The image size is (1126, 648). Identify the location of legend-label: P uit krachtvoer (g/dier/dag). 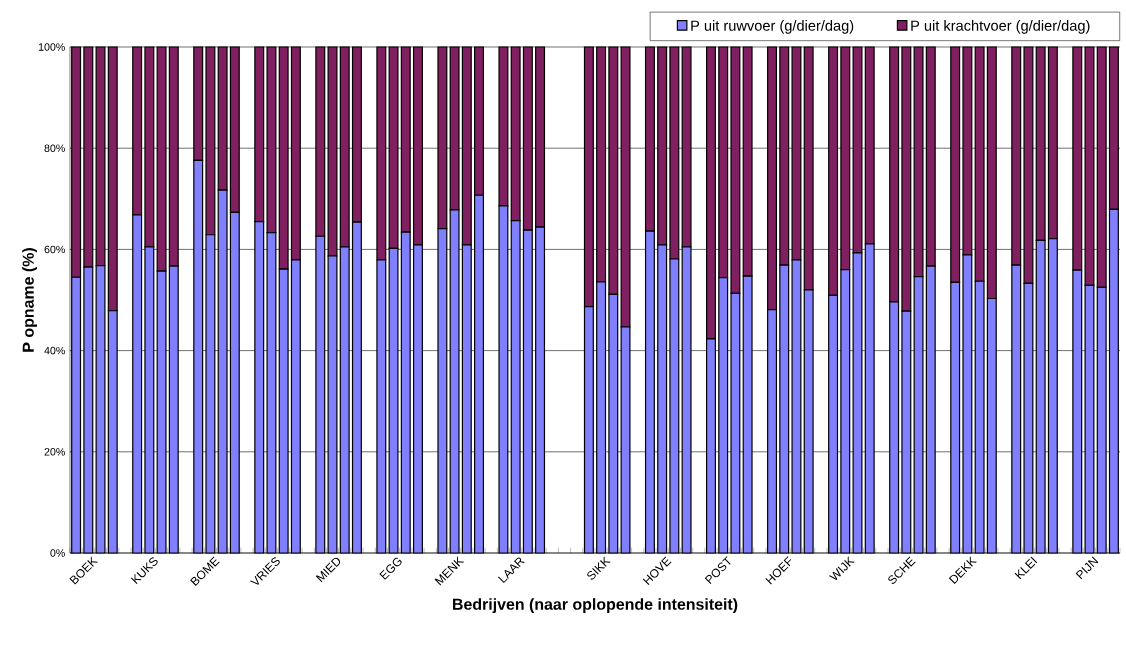
(1000, 27).